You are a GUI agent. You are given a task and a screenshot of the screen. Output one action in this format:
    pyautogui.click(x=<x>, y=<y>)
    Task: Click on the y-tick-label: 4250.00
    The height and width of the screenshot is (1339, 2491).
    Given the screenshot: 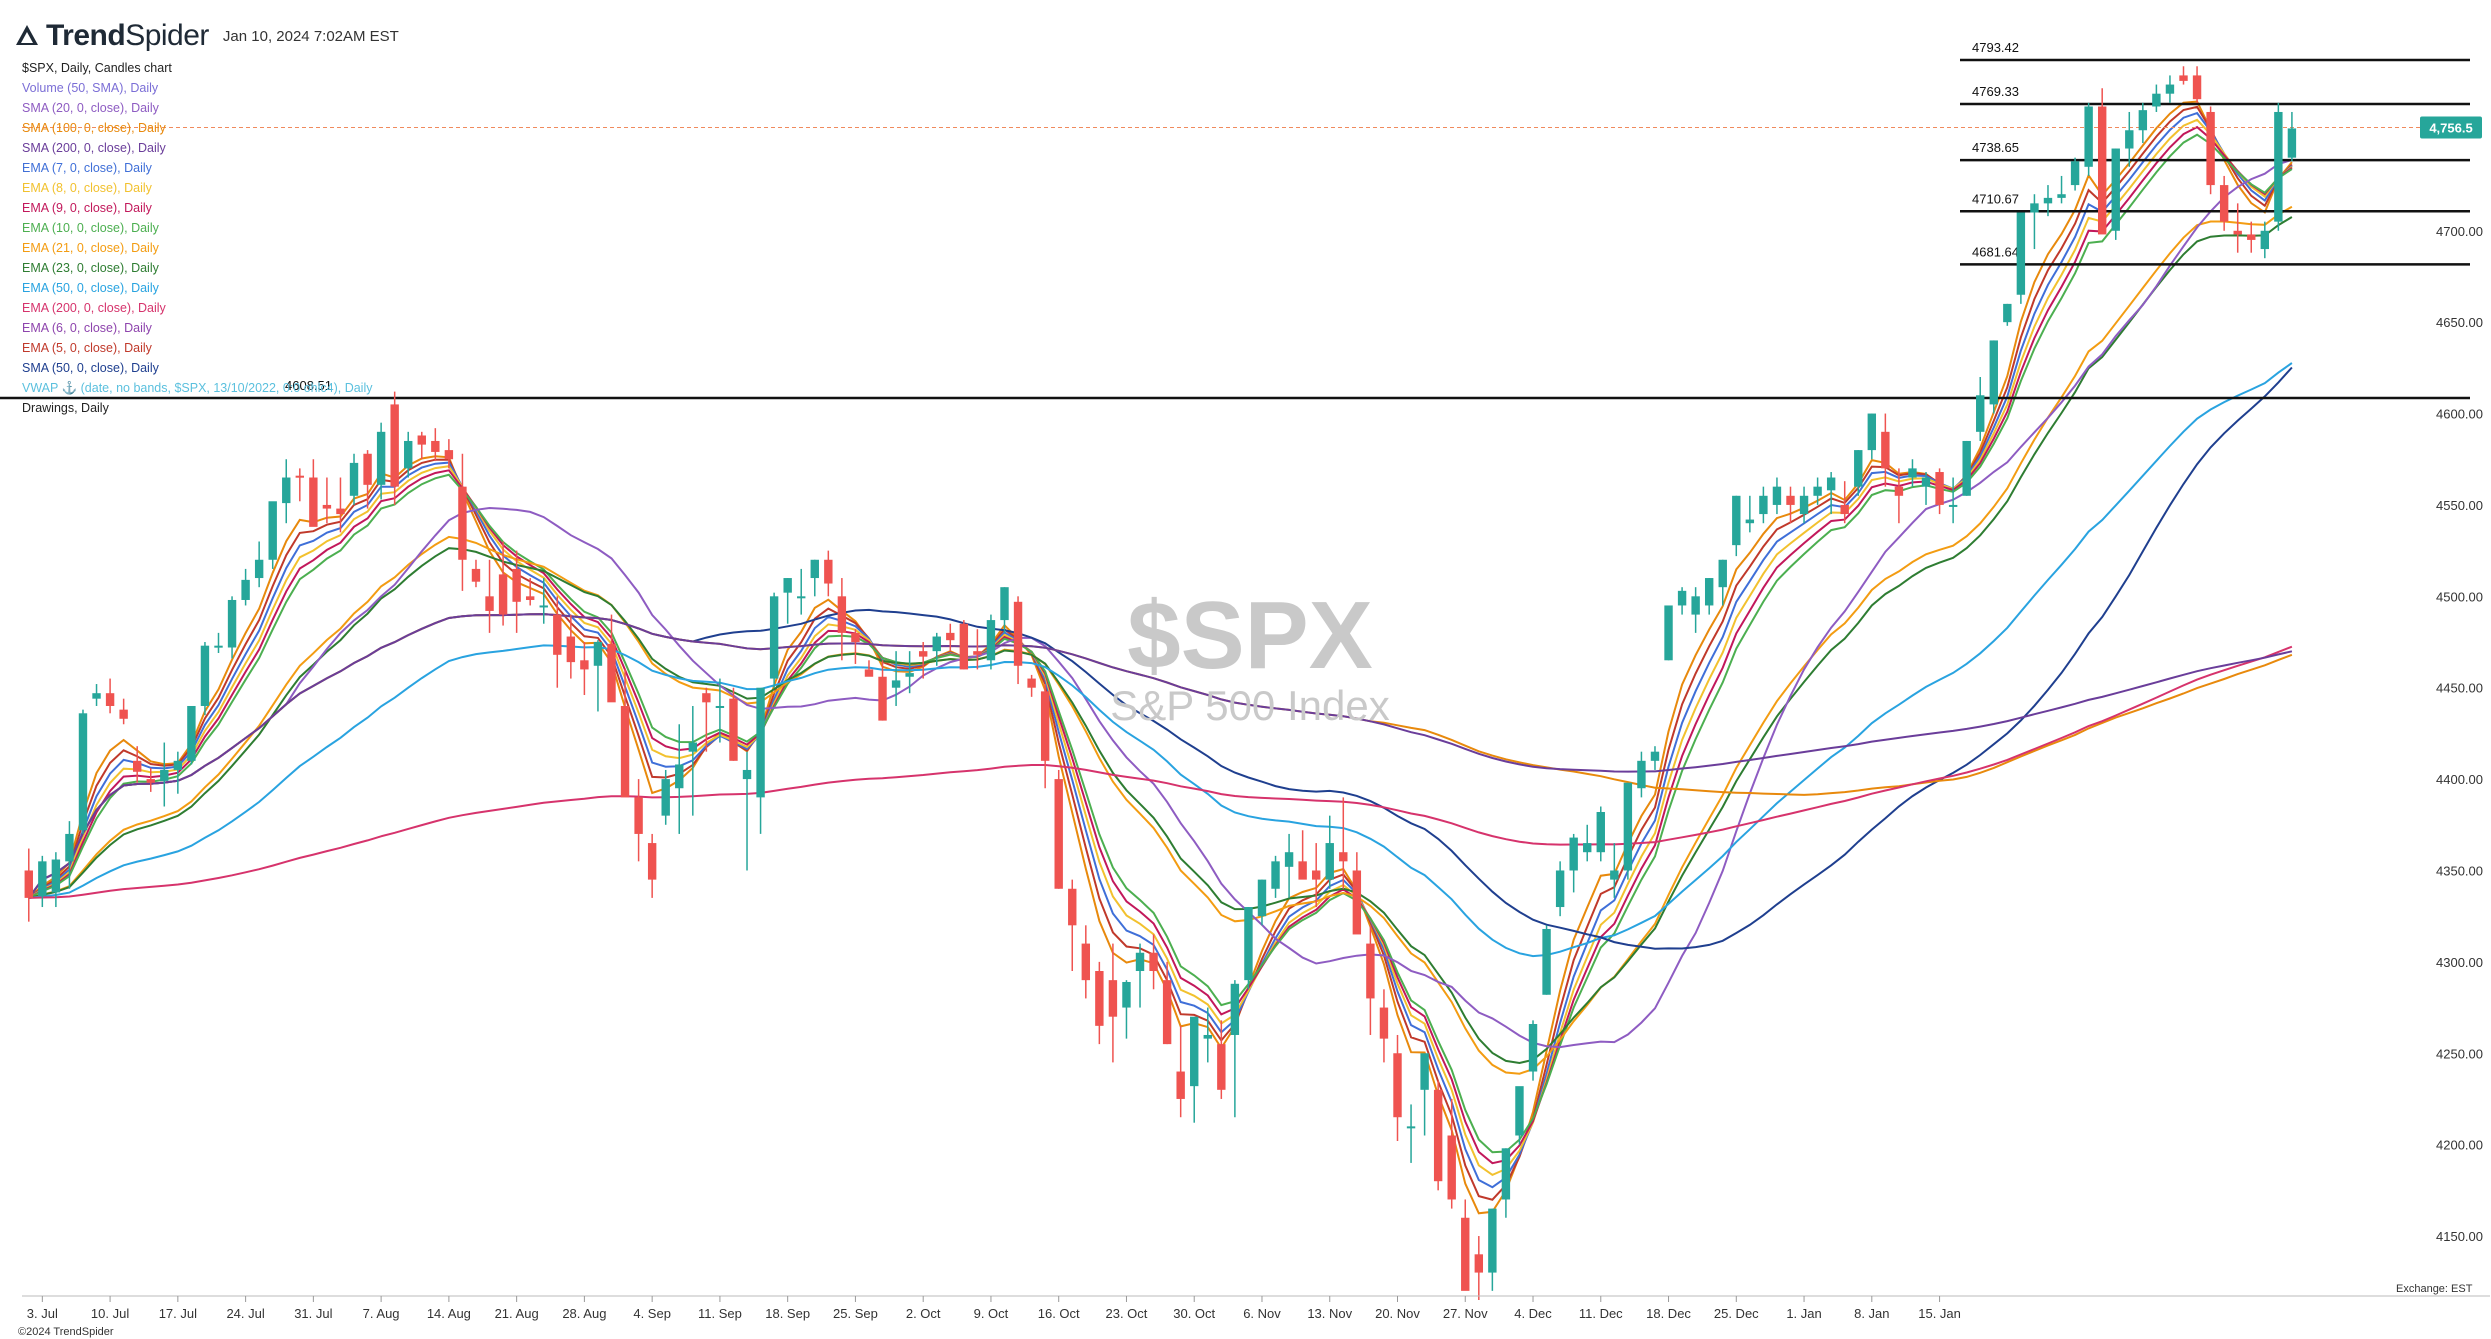 What is the action you would take?
    pyautogui.click(x=2459, y=1053)
    